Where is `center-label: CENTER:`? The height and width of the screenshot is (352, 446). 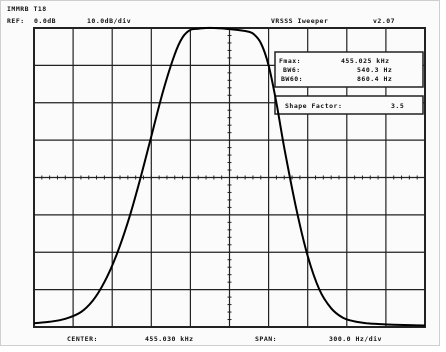
center-label: CENTER: is located at coordinates (82, 339).